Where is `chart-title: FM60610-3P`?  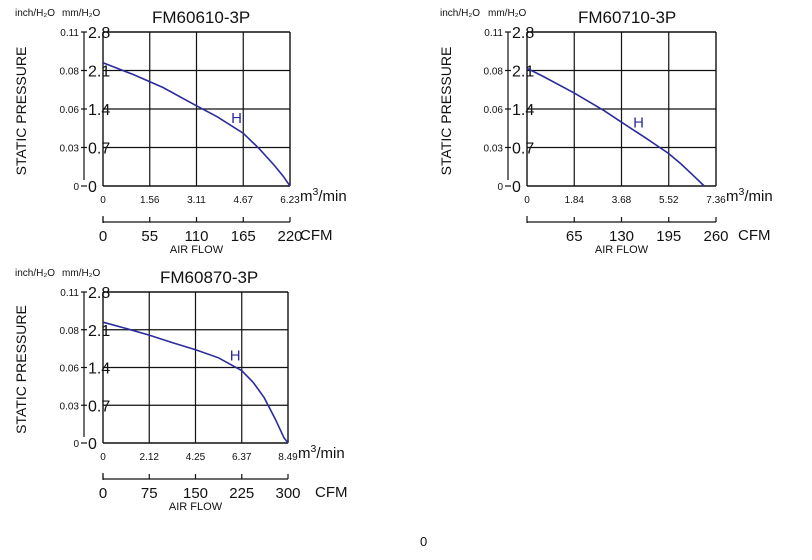 chart-title: FM60610-3P is located at coordinates (201, 17).